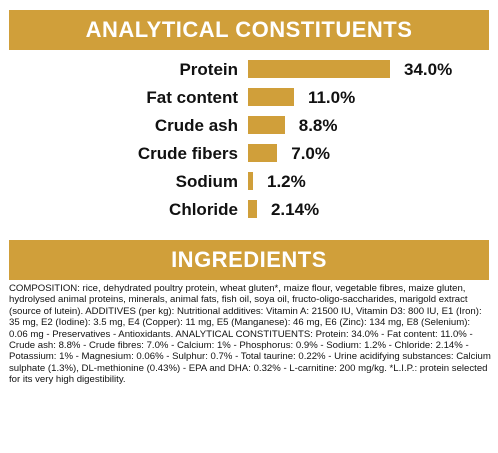 The height and width of the screenshot is (453, 498). I want to click on constituent-value: 1.2%, so click(286, 181).